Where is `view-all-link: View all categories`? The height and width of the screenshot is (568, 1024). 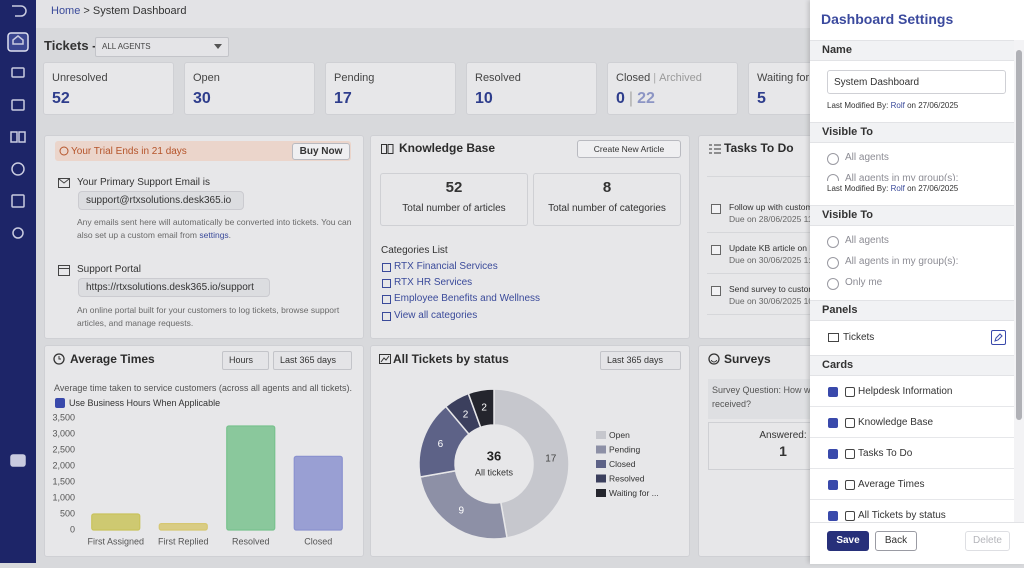 view-all-link: View all categories is located at coordinates (436, 315).